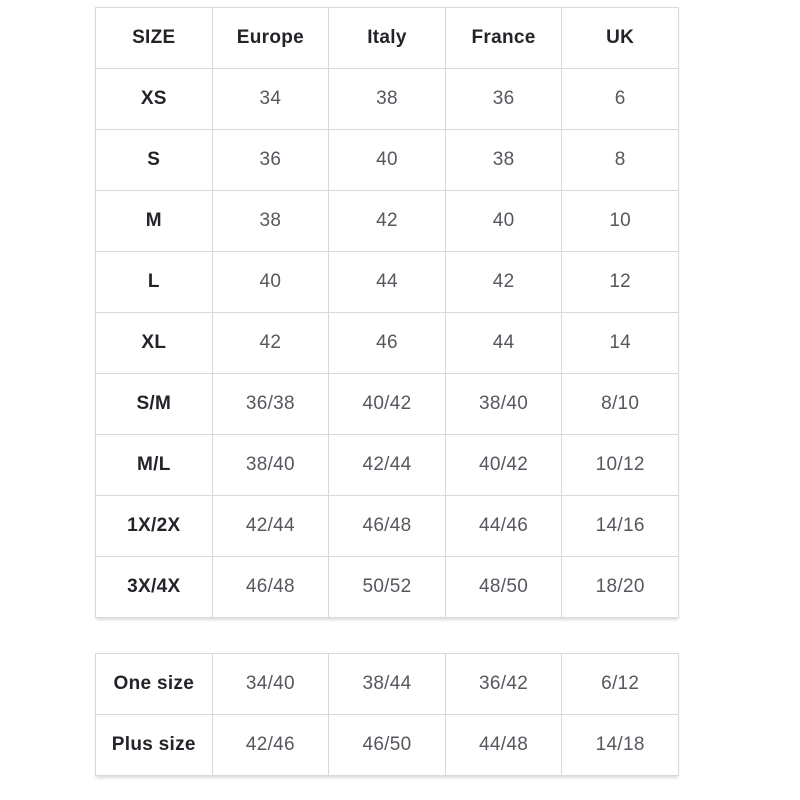 Image resolution: width=800 pixels, height=800 pixels. Describe the element at coordinates (620, 343) in the screenshot. I see `table-cell: 14` at that location.